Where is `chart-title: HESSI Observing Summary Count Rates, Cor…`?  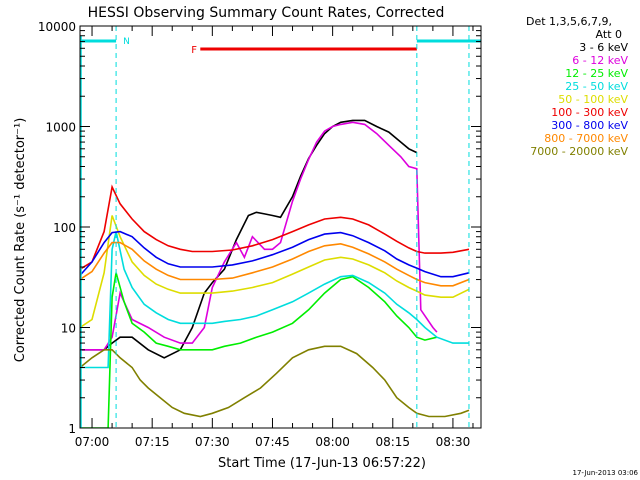 chart-title: HESSI Observing Summary Count Rates, Cor… is located at coordinates (266, 13).